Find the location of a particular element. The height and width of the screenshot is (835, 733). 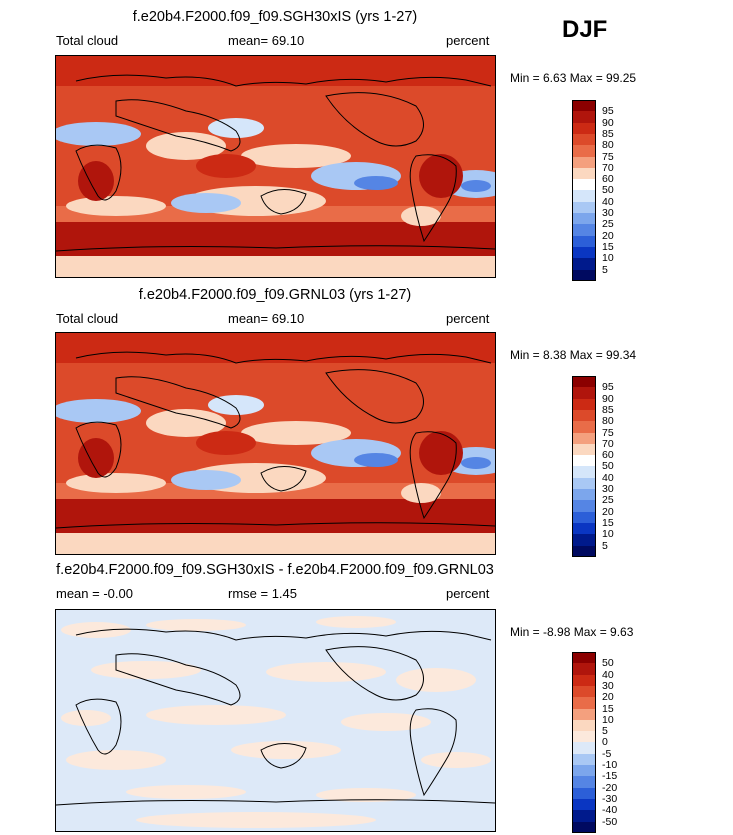

colorbar-tick-label: -30 is located at coordinates (610, 798).